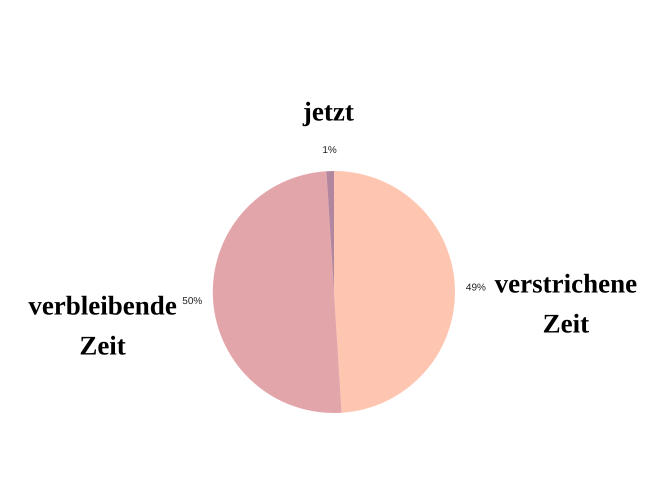 This screenshot has width=668, height=501. I want to click on data-label: 49%, so click(476, 288).